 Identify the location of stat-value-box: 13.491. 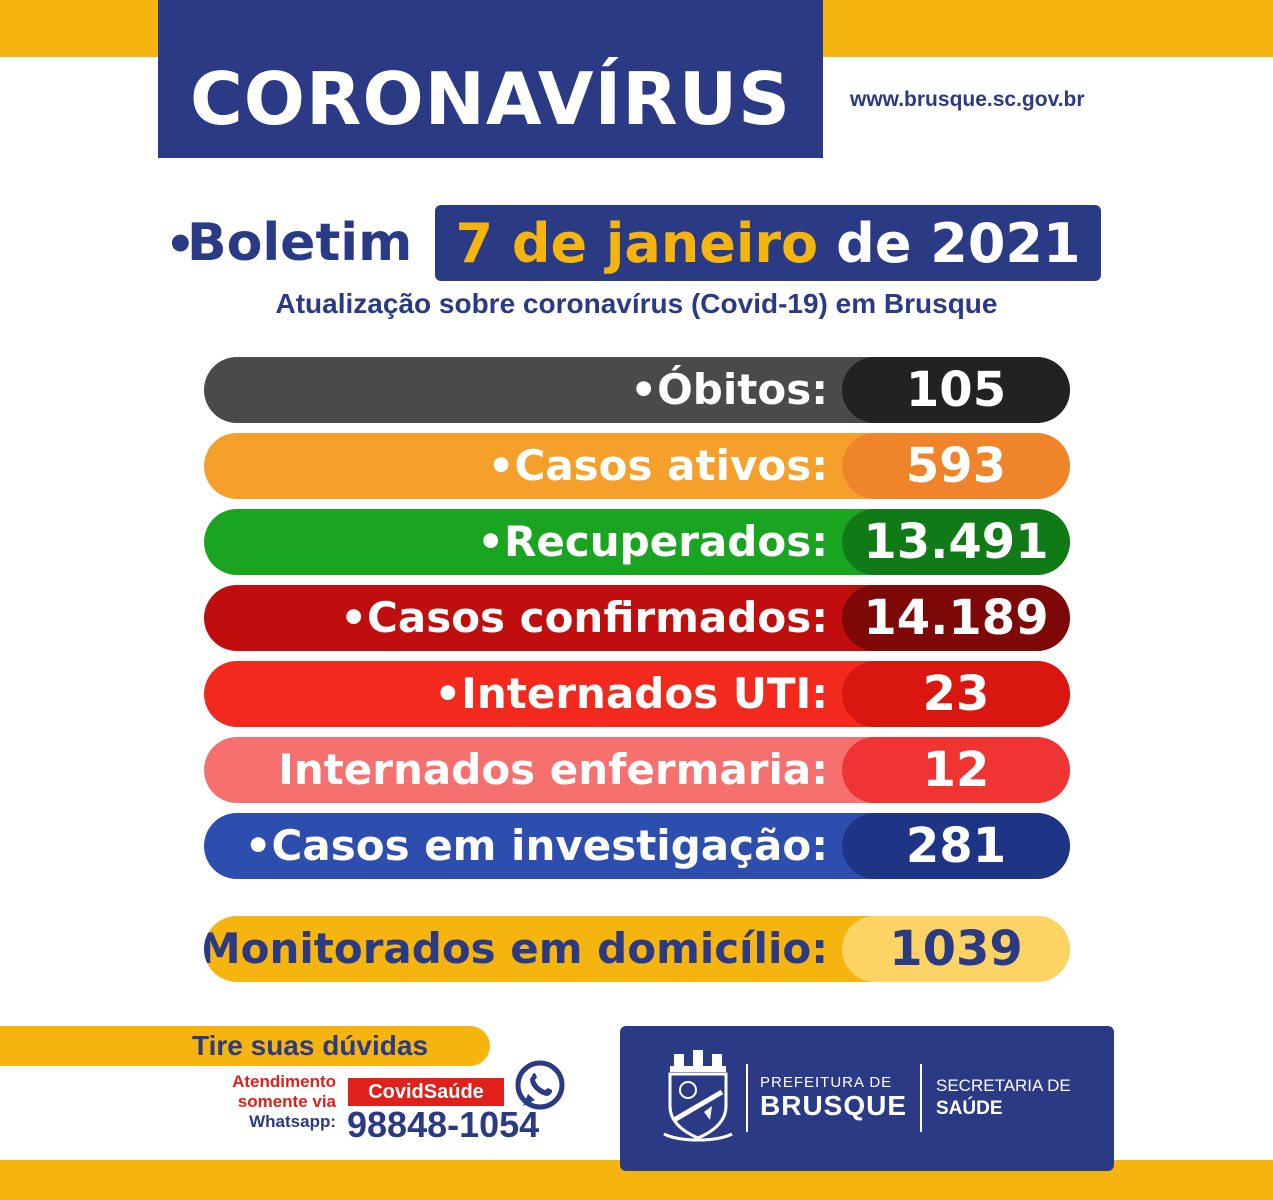
(956, 542).